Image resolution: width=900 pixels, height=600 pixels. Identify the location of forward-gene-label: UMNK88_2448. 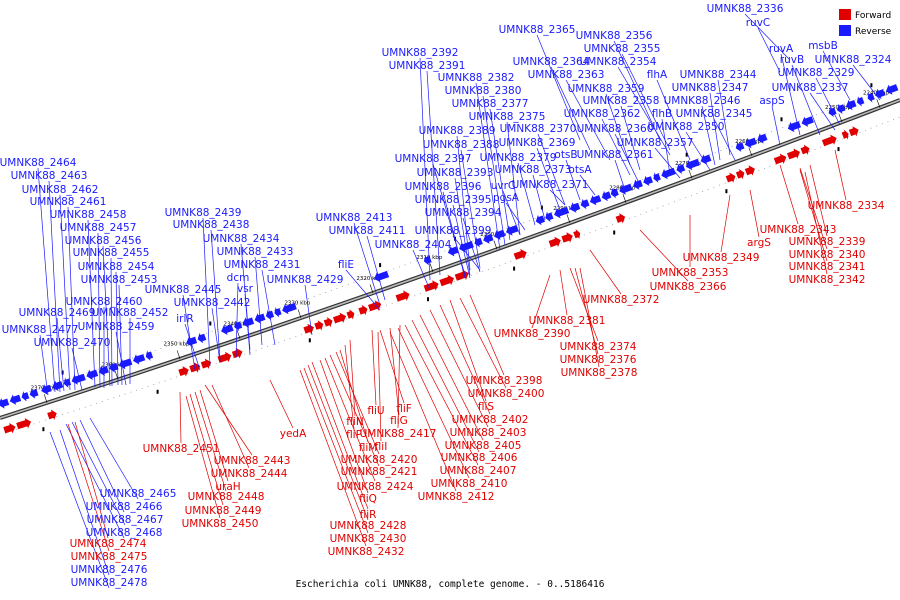
(226, 497).